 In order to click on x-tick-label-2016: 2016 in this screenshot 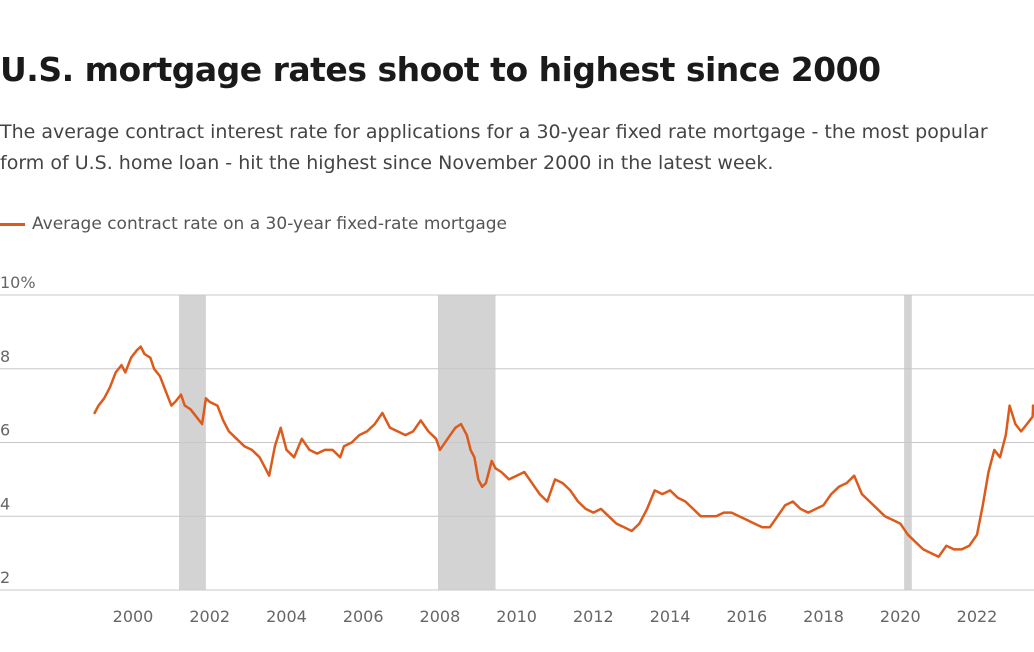, I will do `click(746, 616)`.